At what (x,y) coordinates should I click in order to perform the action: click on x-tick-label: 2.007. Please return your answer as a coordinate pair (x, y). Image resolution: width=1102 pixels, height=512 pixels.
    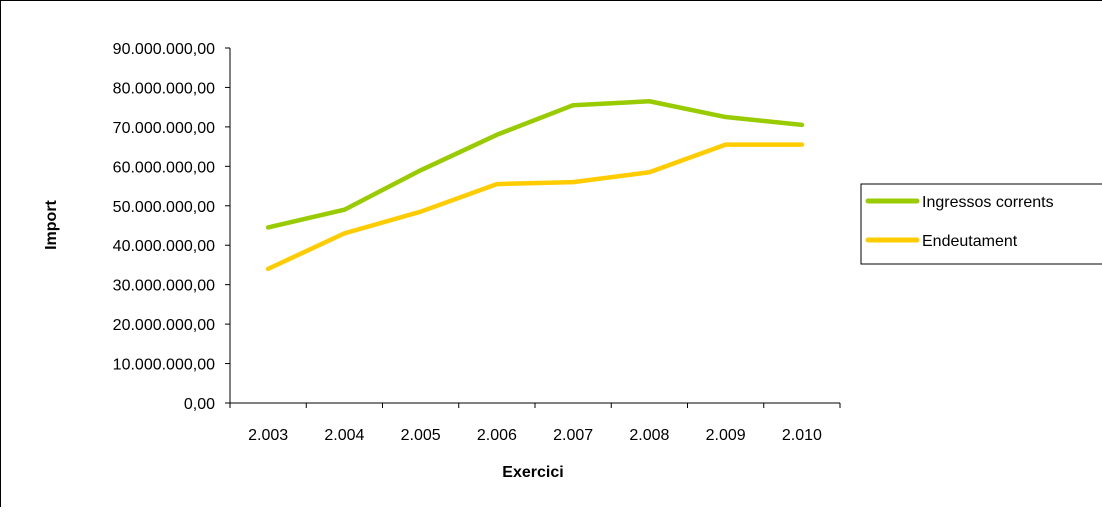
    Looking at the image, I should click on (573, 435).